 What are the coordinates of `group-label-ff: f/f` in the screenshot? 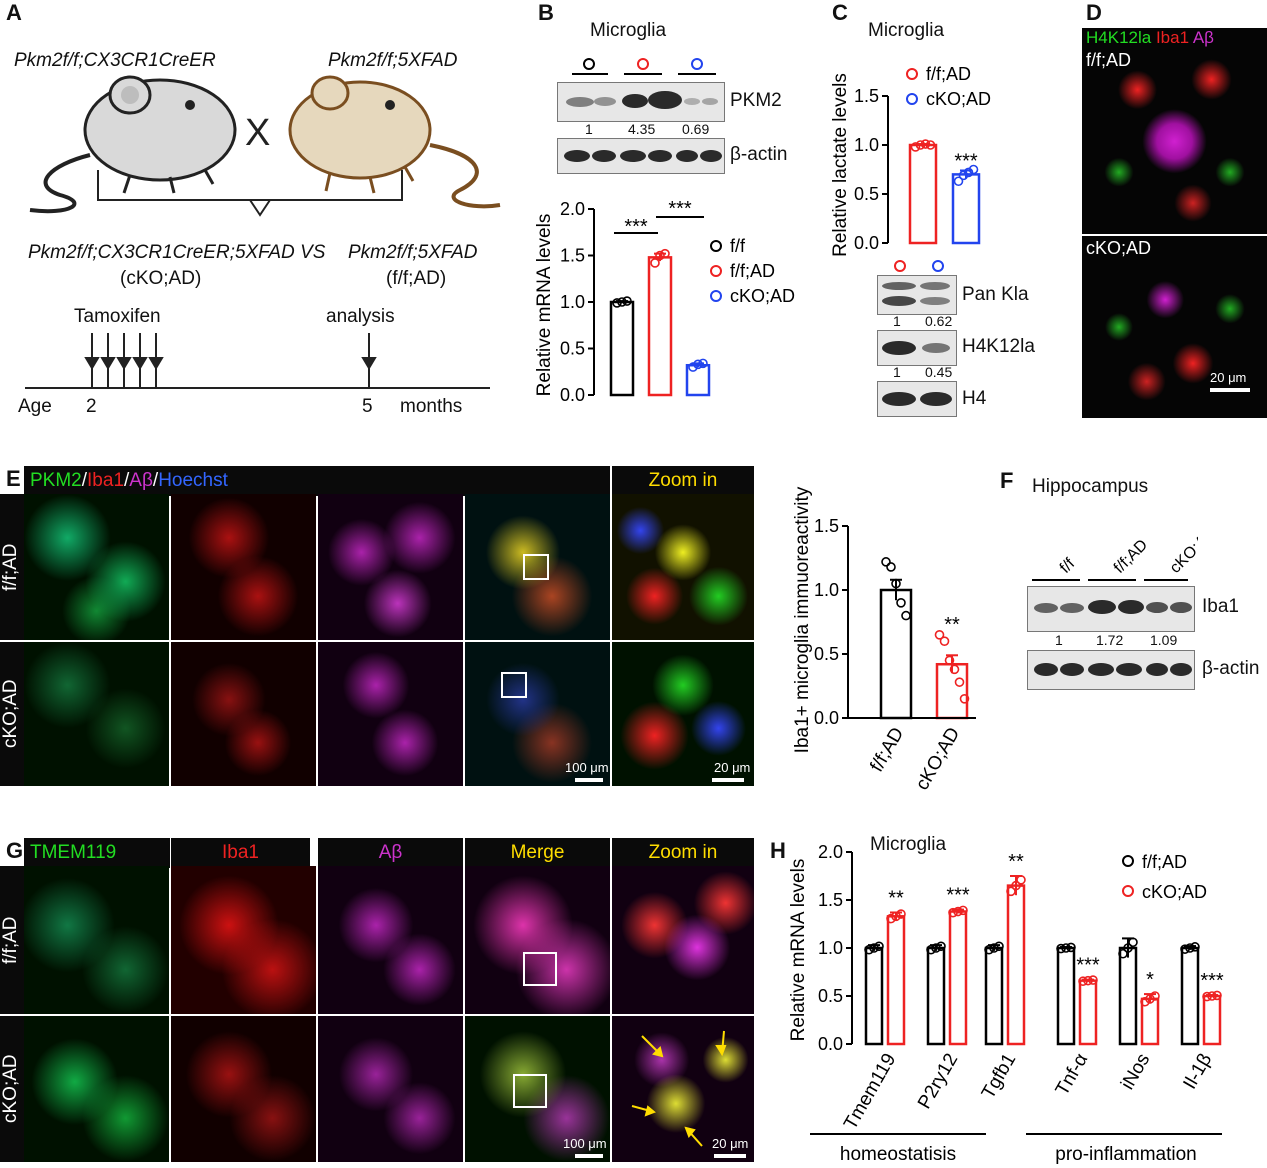 It's located at (1068, 566).